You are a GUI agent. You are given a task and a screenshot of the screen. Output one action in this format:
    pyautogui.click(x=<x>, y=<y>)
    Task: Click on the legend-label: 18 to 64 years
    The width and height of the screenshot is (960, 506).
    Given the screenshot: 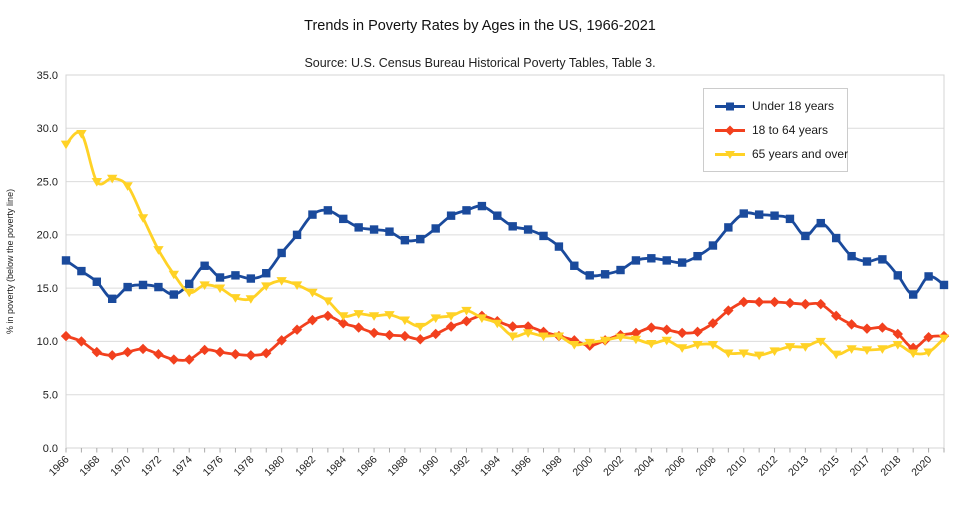 What is the action you would take?
    pyautogui.click(x=790, y=130)
    